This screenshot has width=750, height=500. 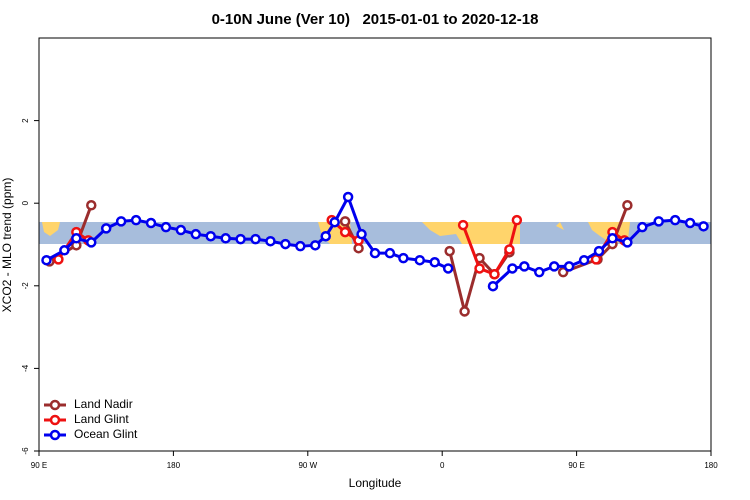 I want to click on y-tick-label: -6, so click(x=25, y=451).